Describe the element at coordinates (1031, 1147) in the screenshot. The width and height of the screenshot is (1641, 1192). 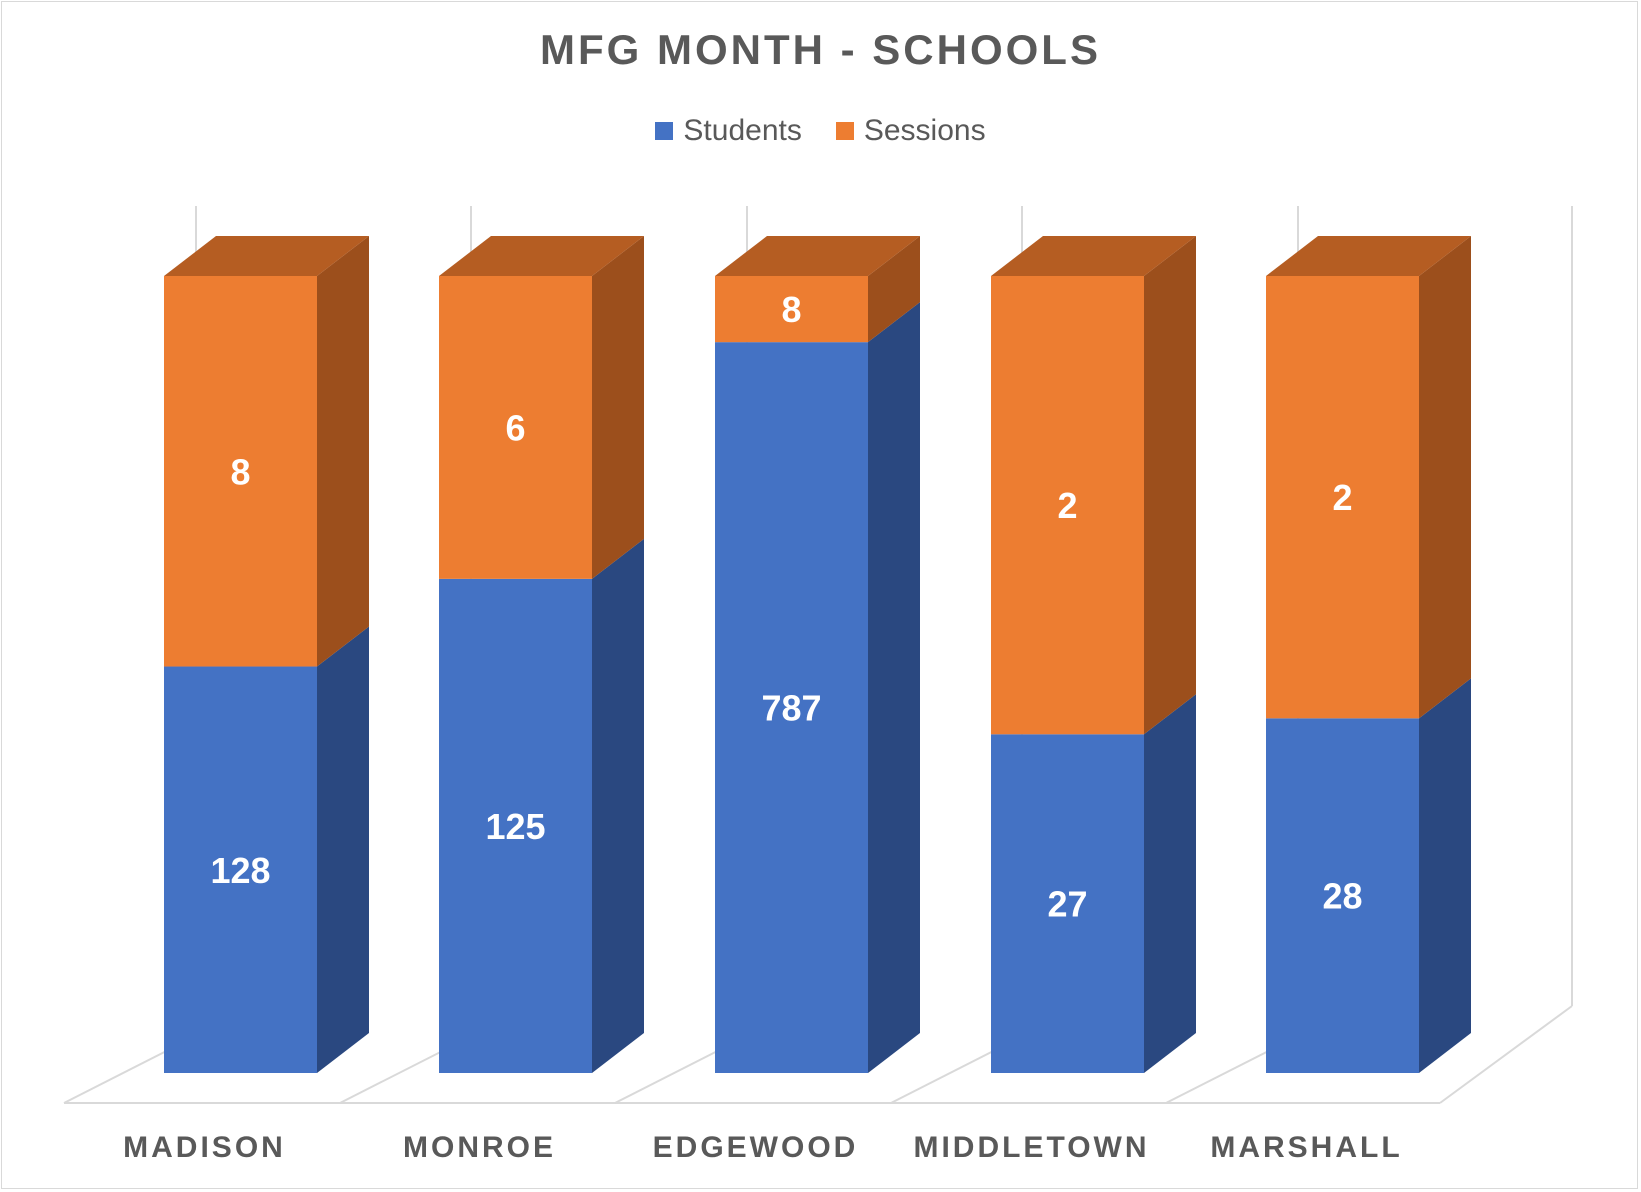
I see `category-label-middletown: MIDDLETOWN` at that location.